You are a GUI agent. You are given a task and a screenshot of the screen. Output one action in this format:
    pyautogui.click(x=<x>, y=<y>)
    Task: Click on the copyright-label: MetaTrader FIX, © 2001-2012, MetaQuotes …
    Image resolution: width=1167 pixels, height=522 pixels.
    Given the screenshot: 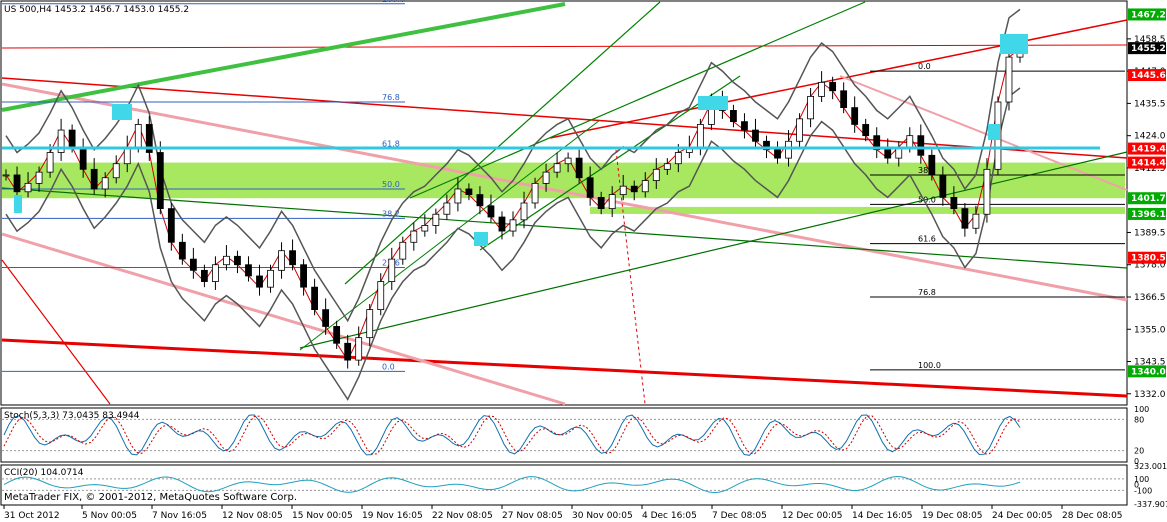 What is the action you would take?
    pyautogui.click(x=150, y=497)
    